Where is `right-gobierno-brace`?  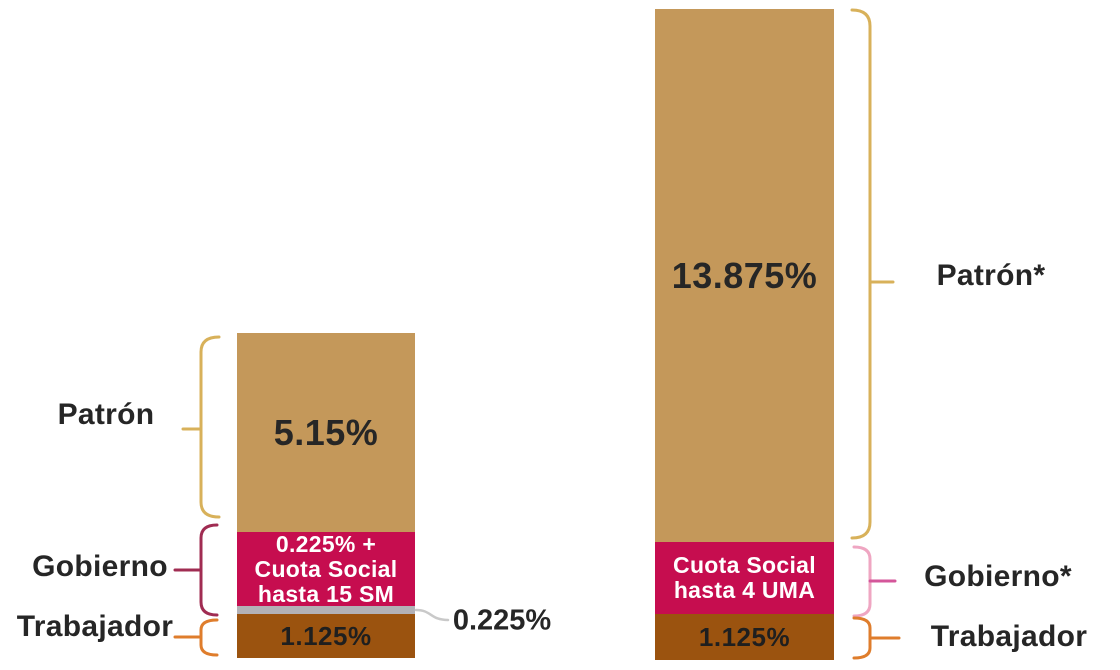 right-gobierno-brace is located at coordinates (874, 581).